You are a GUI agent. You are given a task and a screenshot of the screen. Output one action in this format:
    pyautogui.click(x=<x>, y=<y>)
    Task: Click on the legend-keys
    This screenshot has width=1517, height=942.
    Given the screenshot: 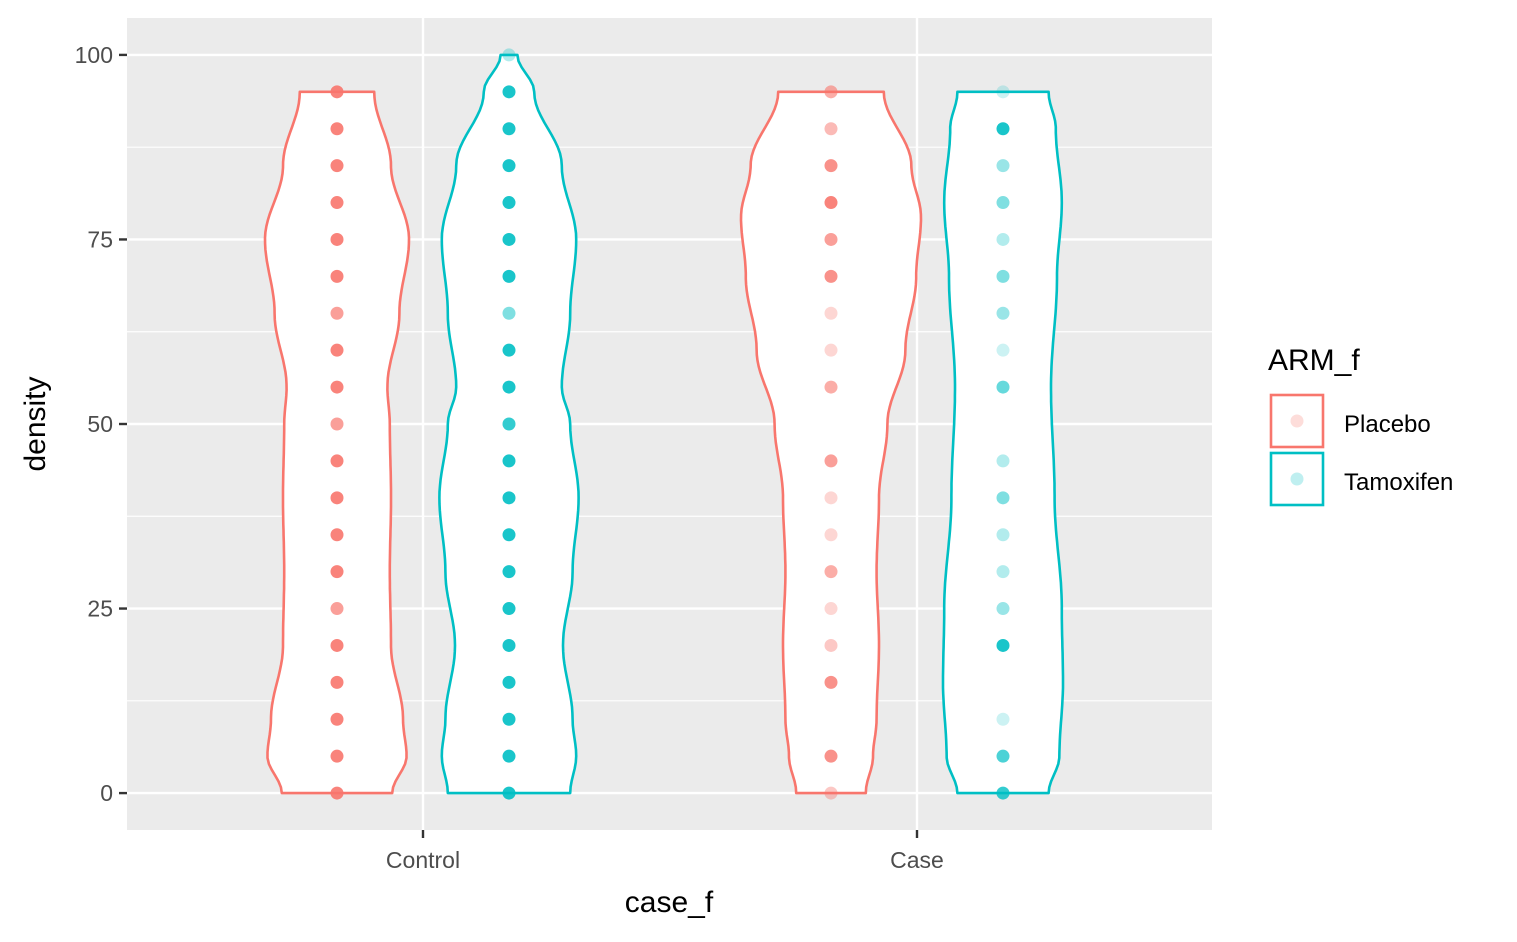 What is the action you would take?
    pyautogui.click(x=1297, y=450)
    